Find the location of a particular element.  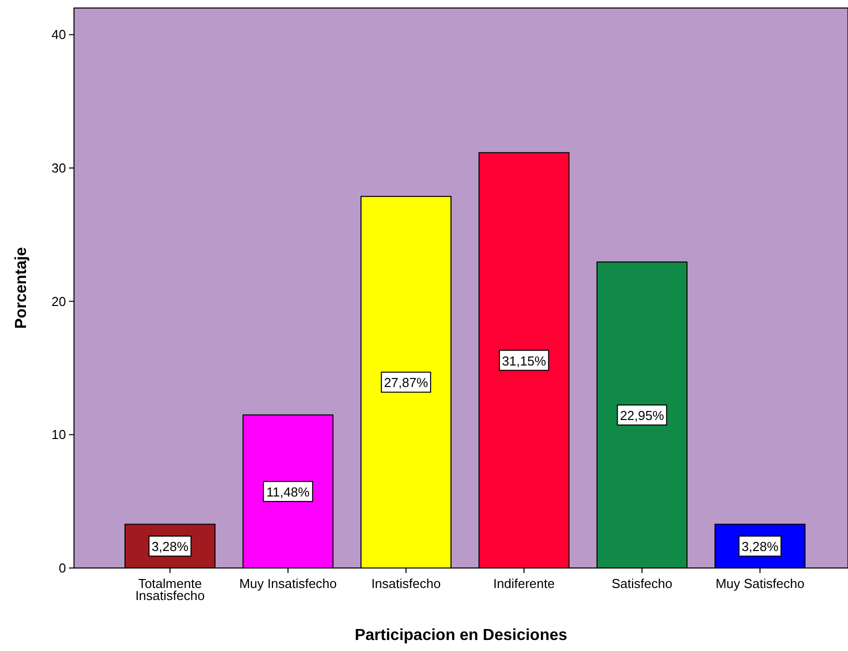

y-axis-title: Porcentaje is located at coordinates (21, 287).